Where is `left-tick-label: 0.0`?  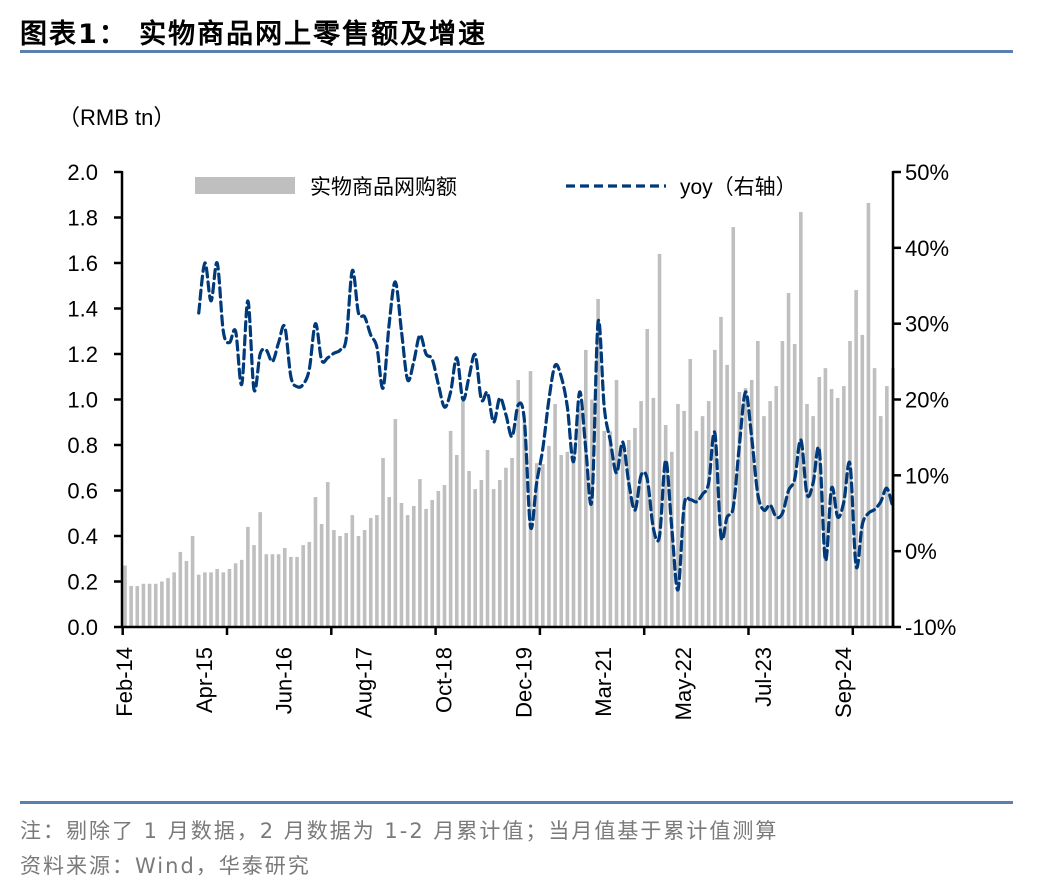
left-tick-label: 0.0 is located at coordinates (82, 627).